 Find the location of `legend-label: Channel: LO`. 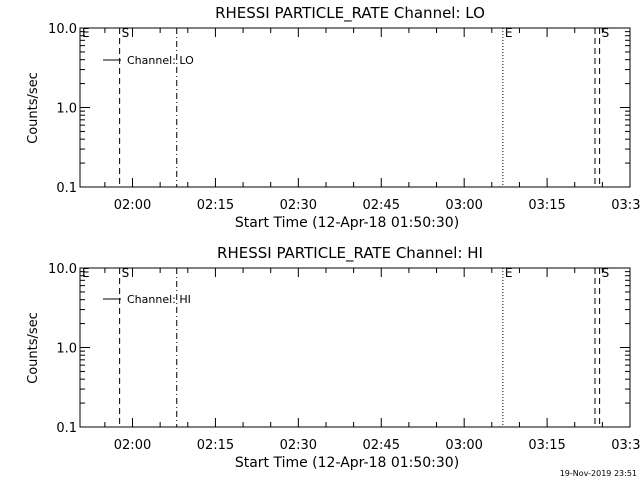

legend-label: Channel: LO is located at coordinates (160, 60).